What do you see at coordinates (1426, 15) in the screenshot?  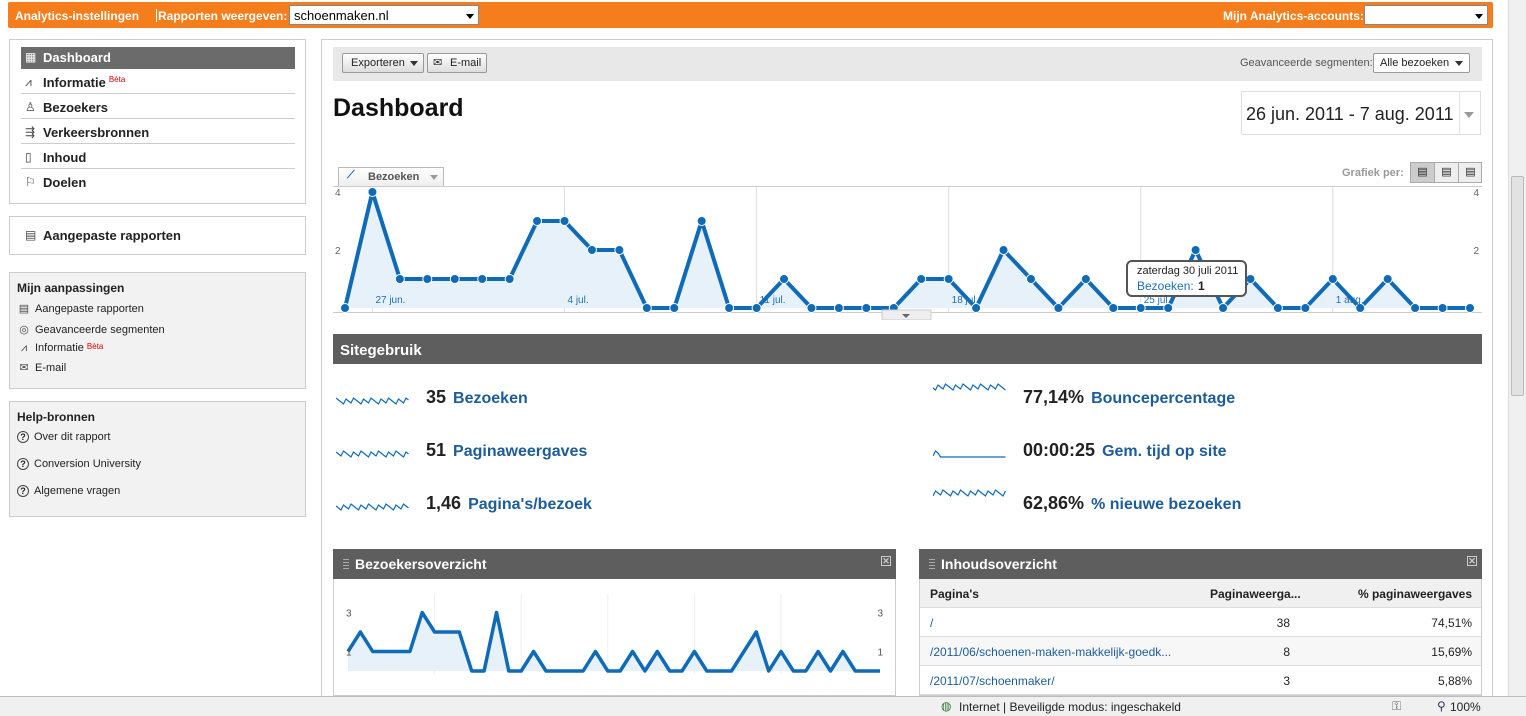 I see `account-select` at bounding box center [1426, 15].